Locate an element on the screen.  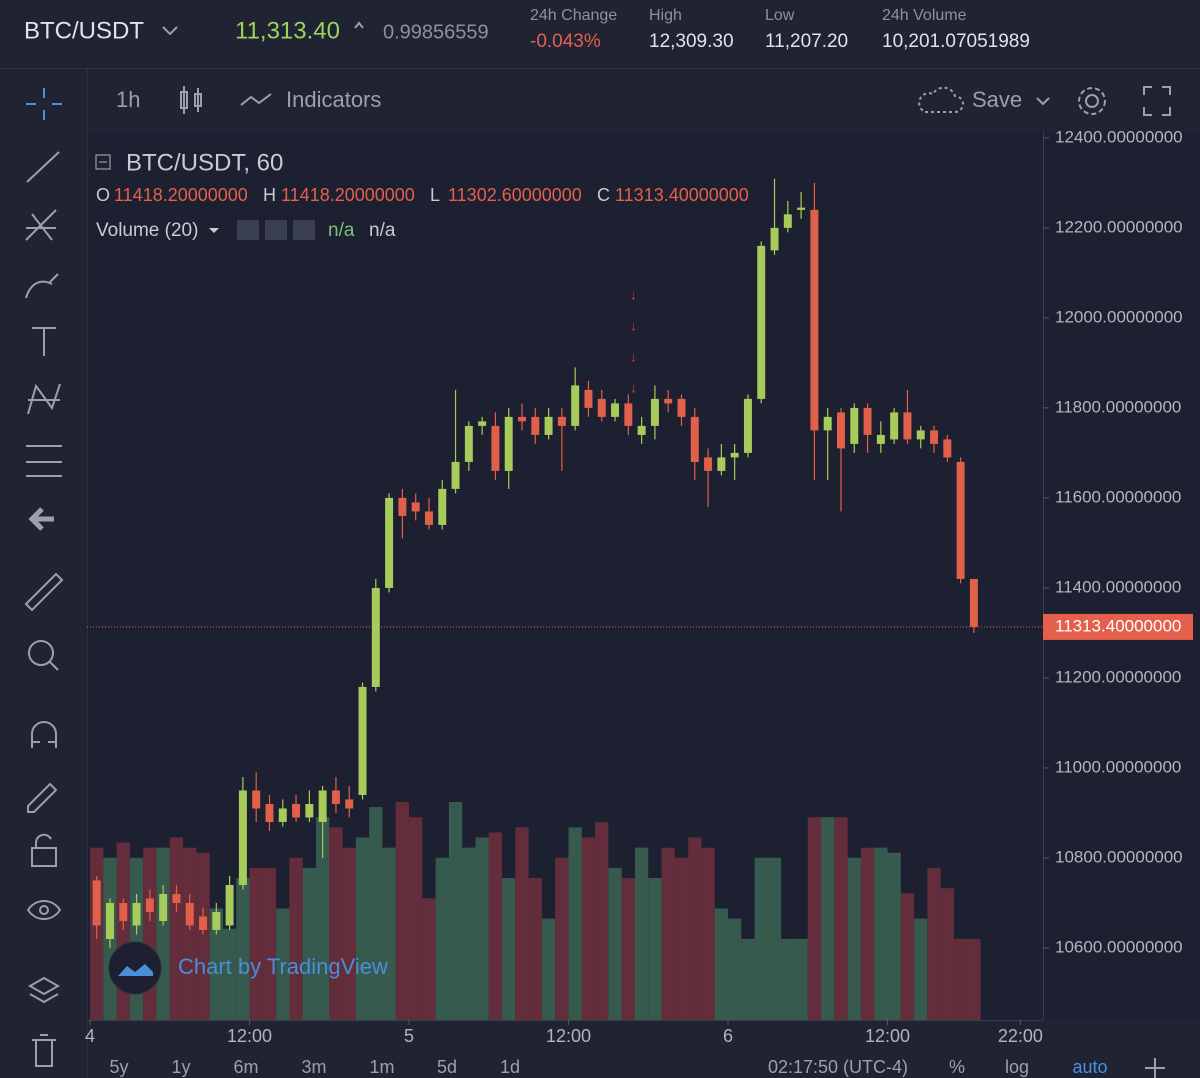
back-icon is located at coordinates (41, 519).